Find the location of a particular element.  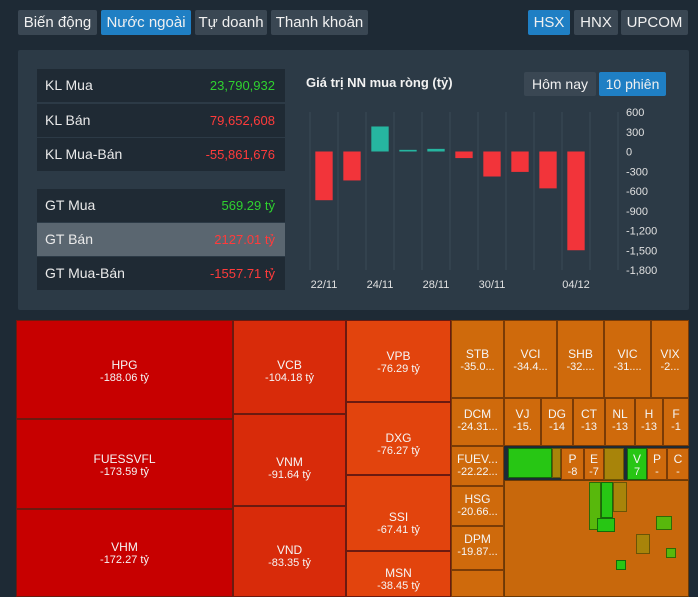

treemap-cell: VPB -76.29 tỷ is located at coordinates (398, 361).